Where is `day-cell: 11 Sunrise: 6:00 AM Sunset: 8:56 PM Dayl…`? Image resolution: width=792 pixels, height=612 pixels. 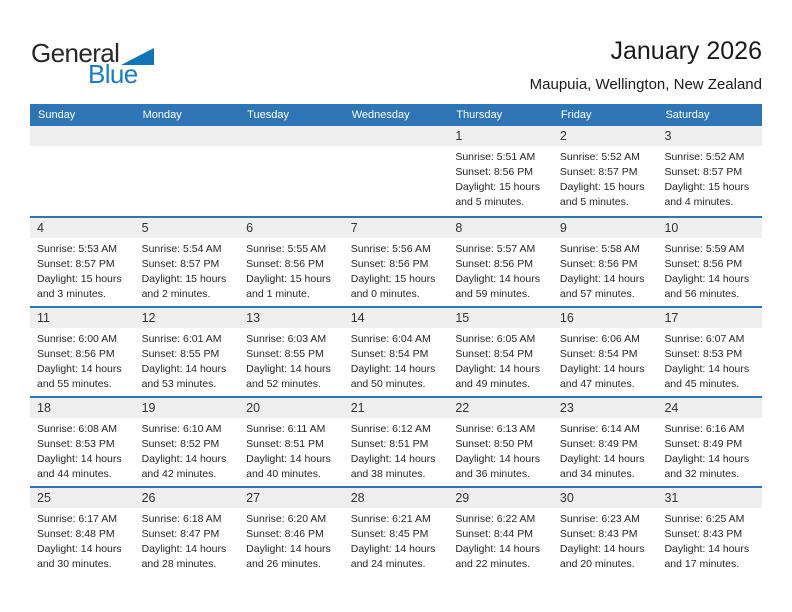 day-cell: 11 Sunrise: 6:00 AM Sunset: 8:56 PM Dayl… is located at coordinates (82, 352).